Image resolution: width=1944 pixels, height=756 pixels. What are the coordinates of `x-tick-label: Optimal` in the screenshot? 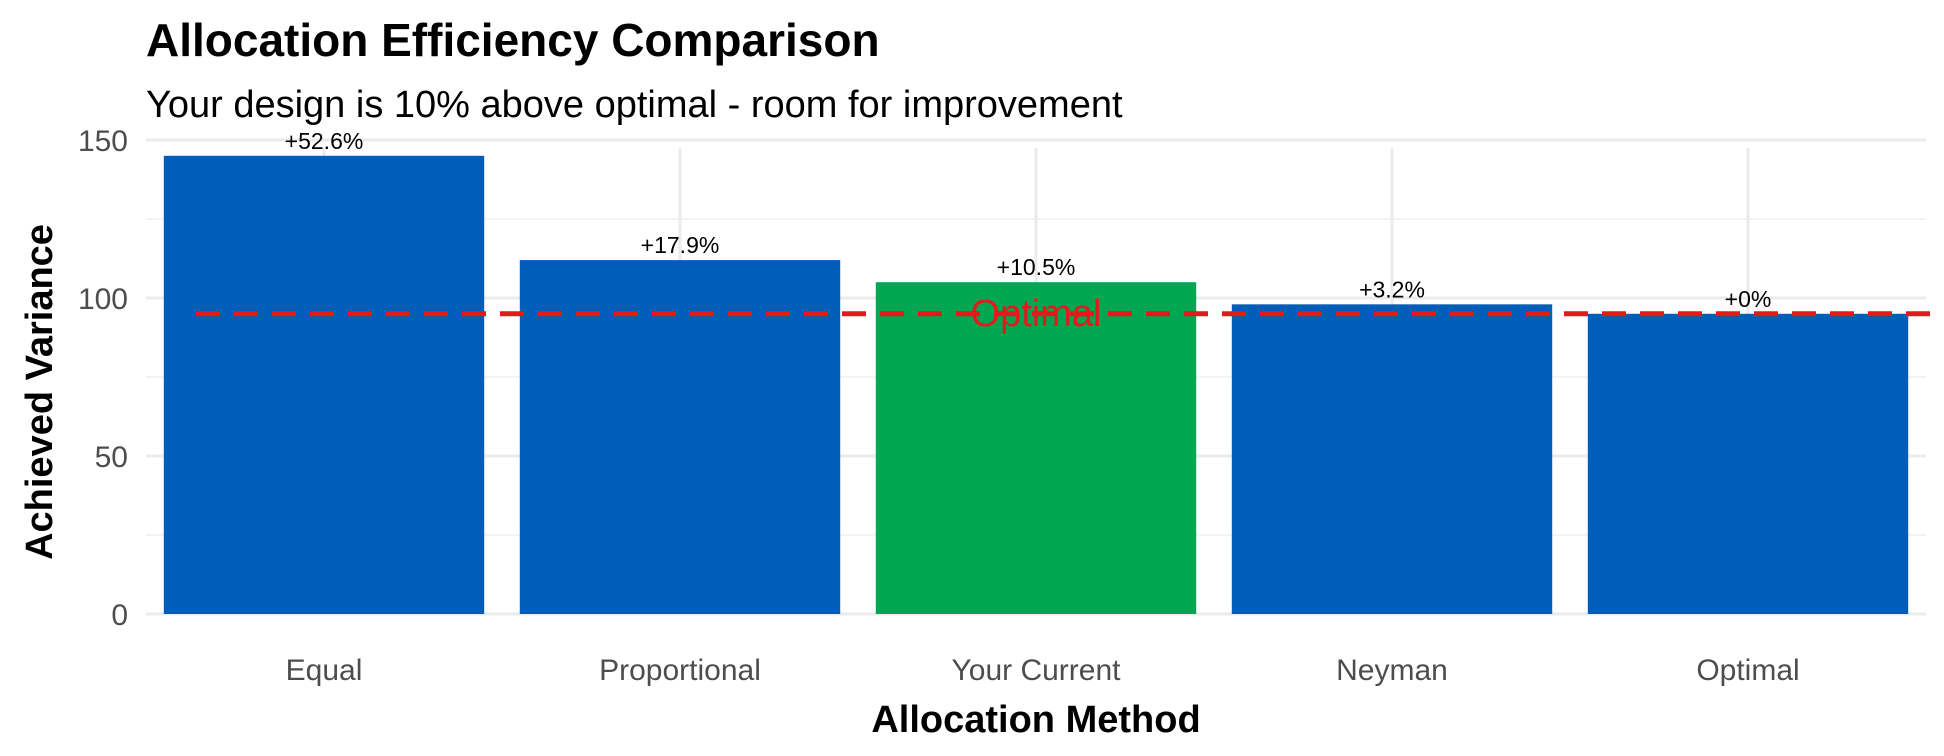 It's located at (1747, 670).